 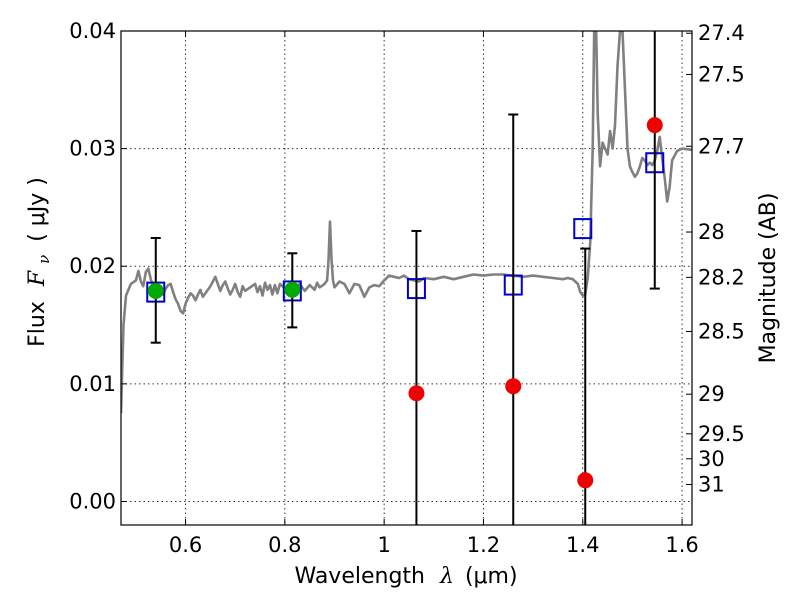 I want to click on x-tick-label: 0.6, so click(x=185, y=545).